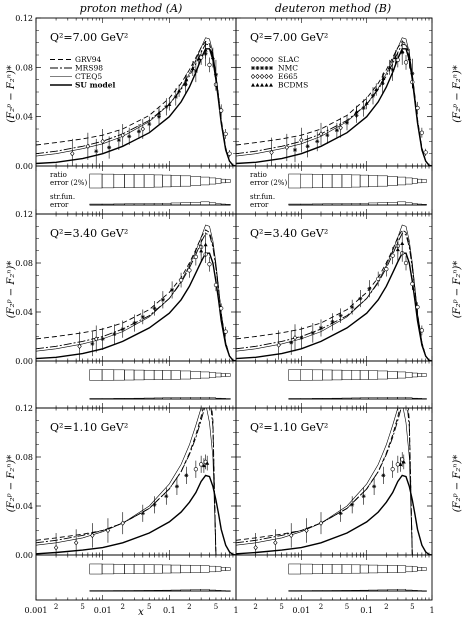 The height and width of the screenshot is (622, 474). Describe the element at coordinates (216, 607) in the screenshot. I see `x-minor-label: 5` at that location.